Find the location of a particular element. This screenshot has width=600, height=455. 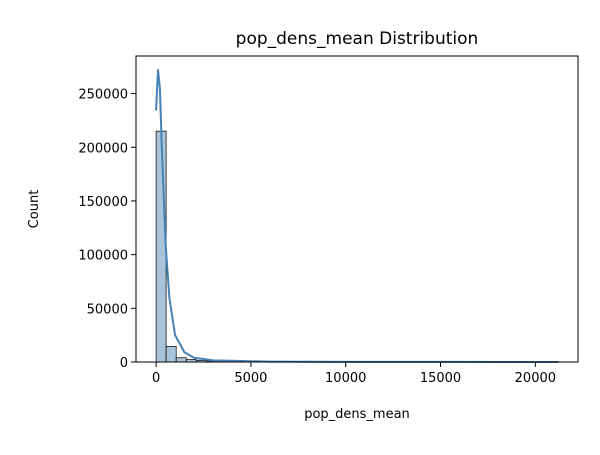

x-tick-label: 10000 is located at coordinates (345, 378).